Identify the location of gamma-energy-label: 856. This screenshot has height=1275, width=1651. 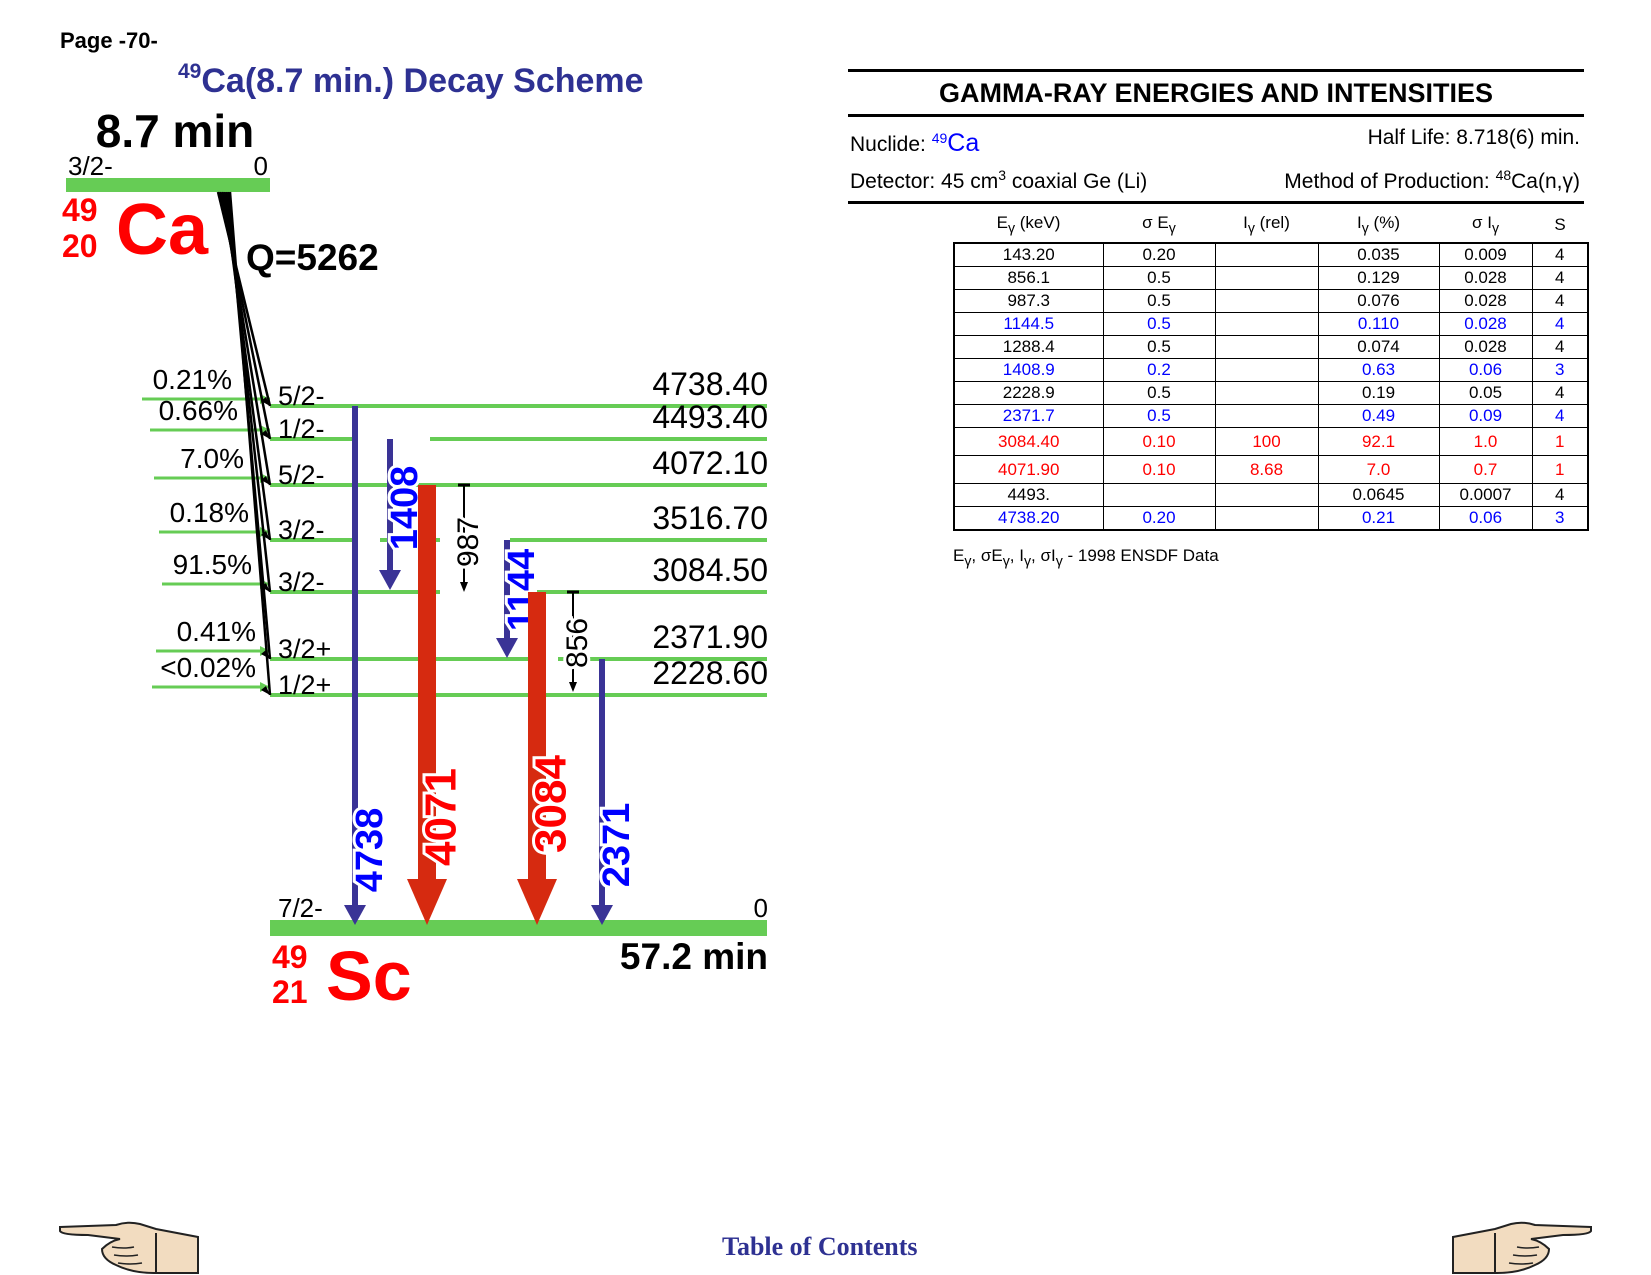
(577, 643).